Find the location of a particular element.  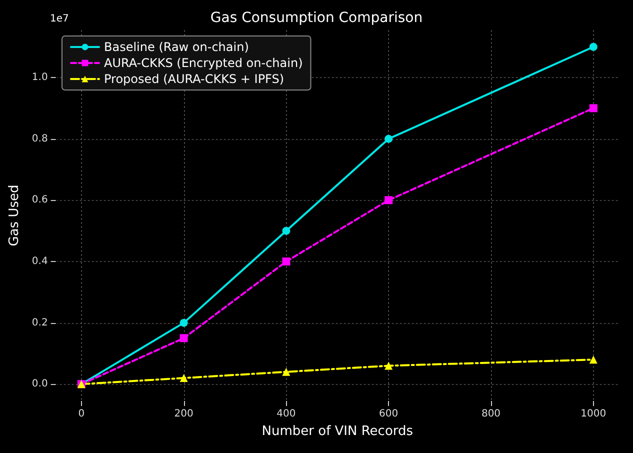

x-tick-label: 800 is located at coordinates (491, 414).